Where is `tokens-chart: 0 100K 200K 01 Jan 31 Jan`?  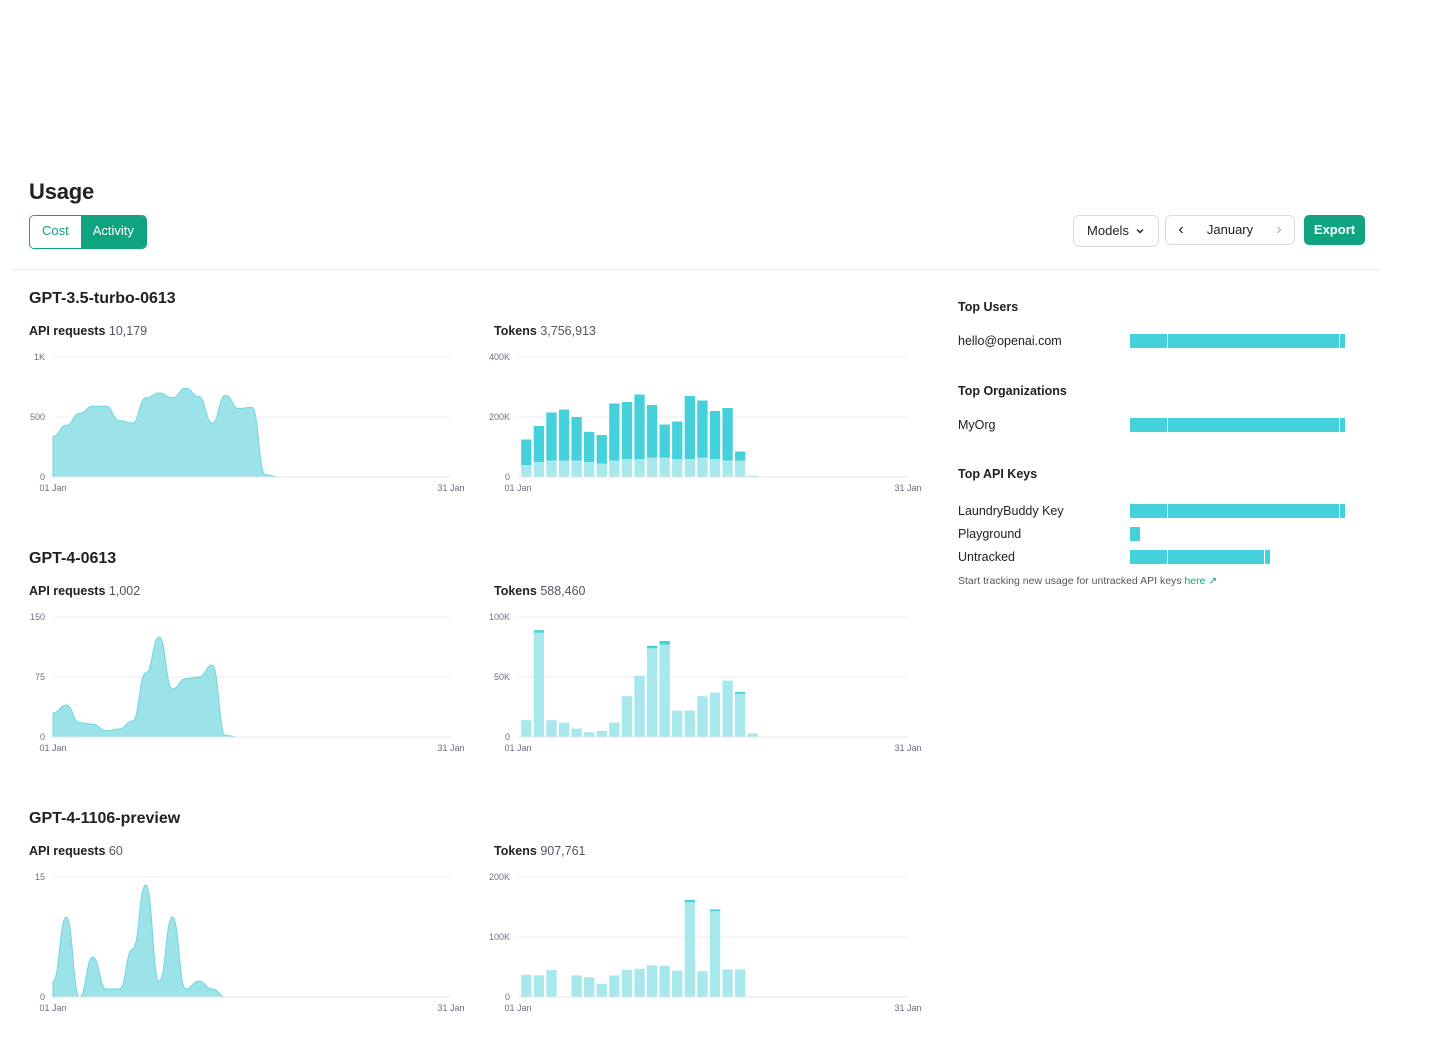 tokens-chart: 0 100K 200K 01 Jan 31 Jan is located at coordinates (705, 942).